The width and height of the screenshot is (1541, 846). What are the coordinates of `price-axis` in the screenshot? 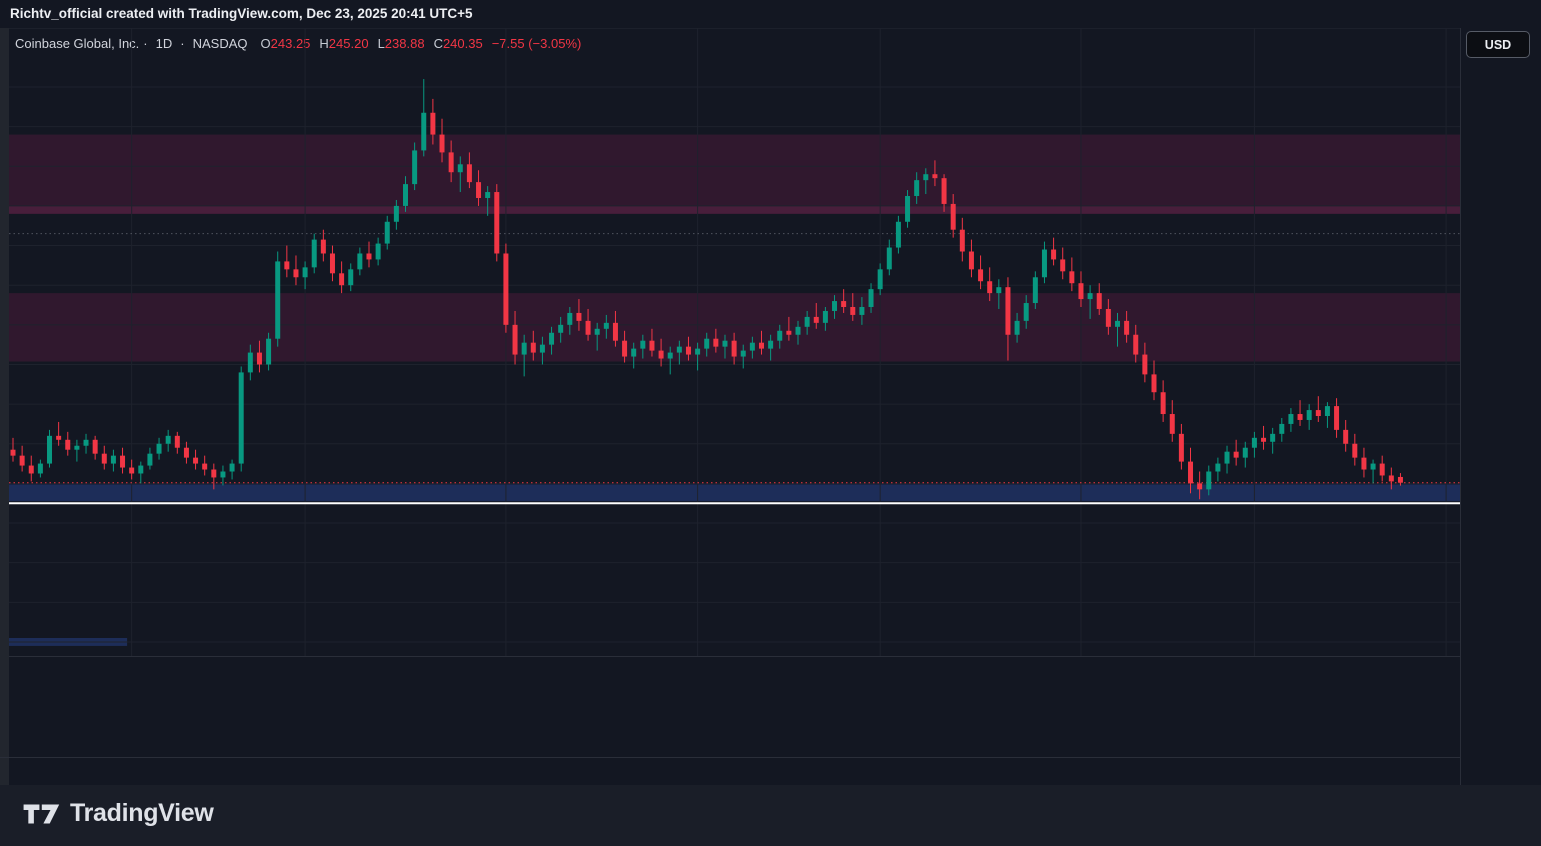 It's located at (1500, 406).